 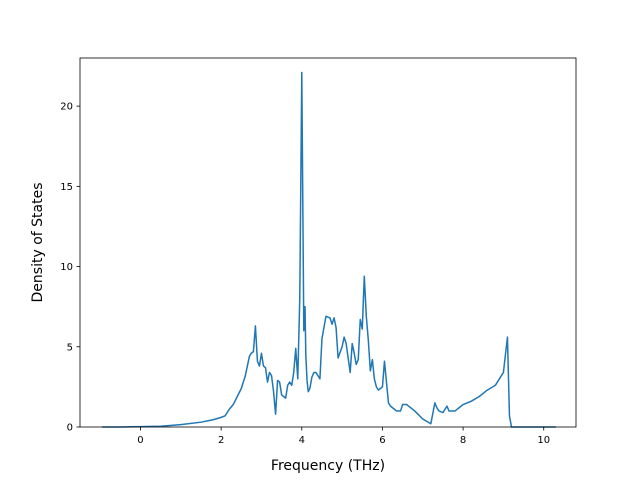 What do you see at coordinates (221, 440) in the screenshot?
I see `x-tick-label: 2` at bounding box center [221, 440].